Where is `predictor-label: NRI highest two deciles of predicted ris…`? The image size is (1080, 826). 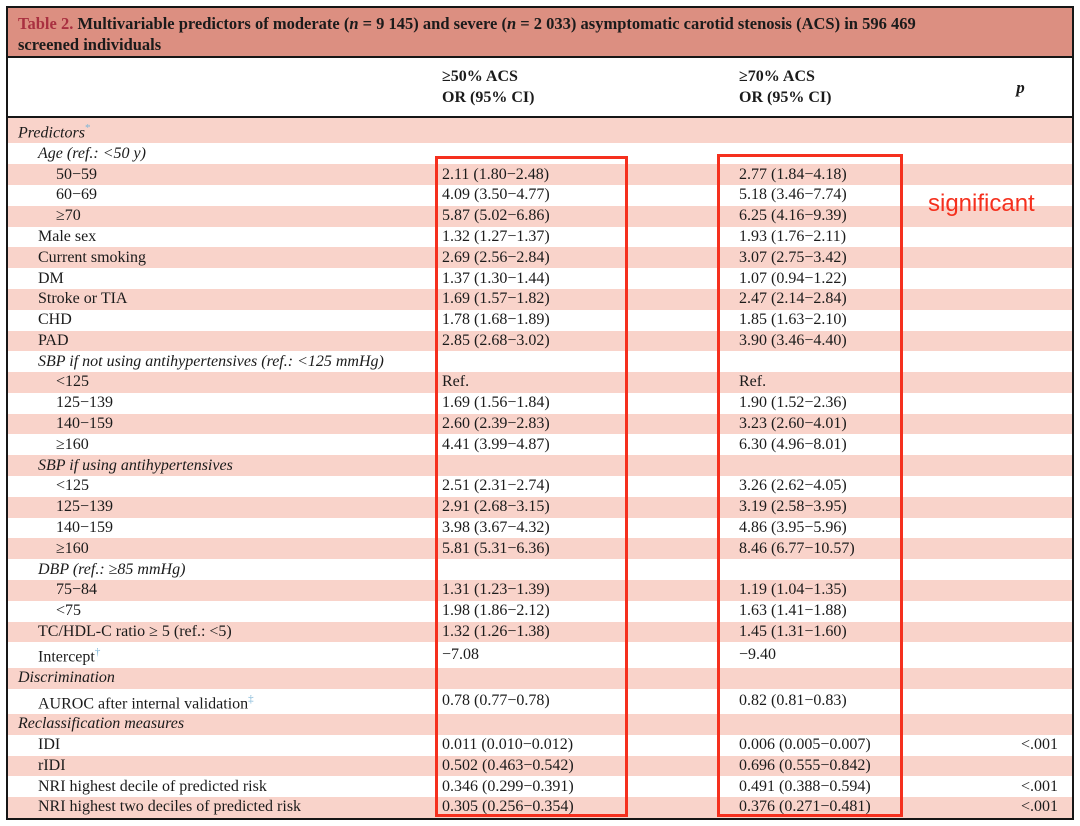 predictor-label: NRI highest two deciles of predicted ris… is located at coordinates (170, 807).